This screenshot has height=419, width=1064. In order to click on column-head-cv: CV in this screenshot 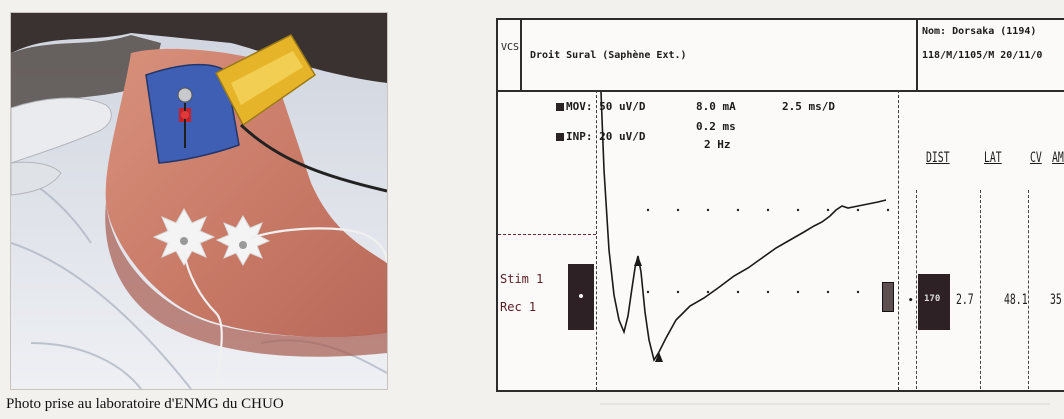, I will do `click(1036, 158)`.